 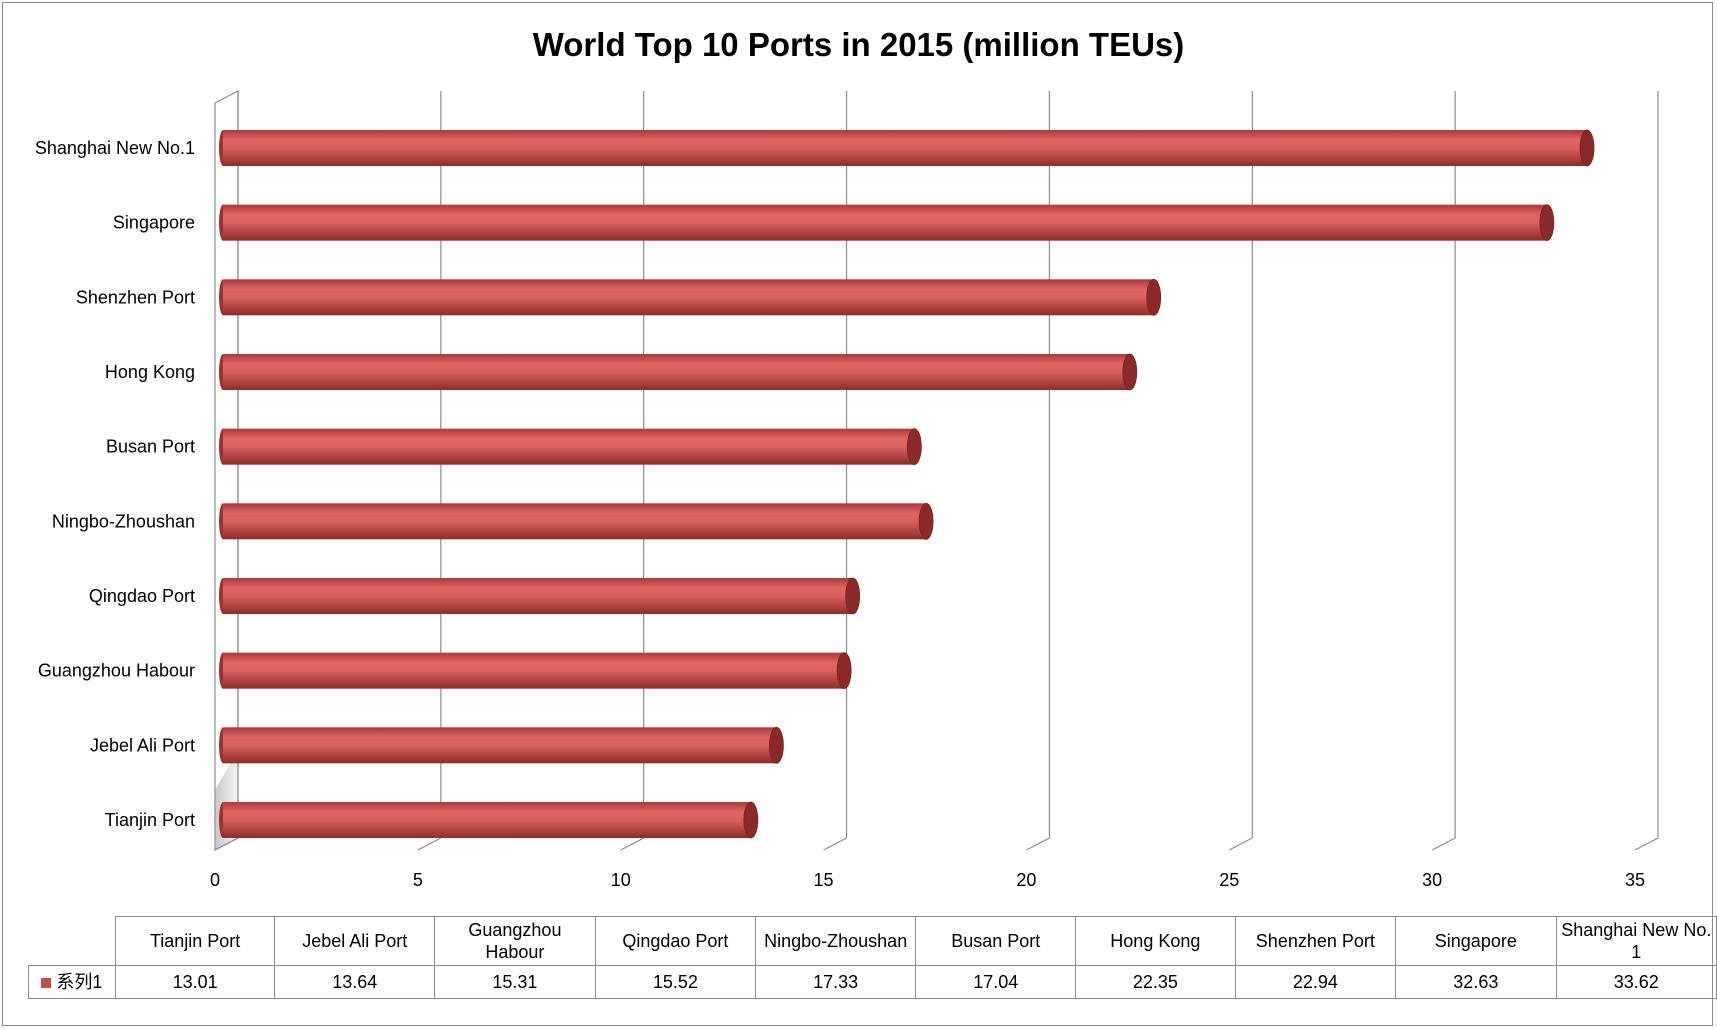 What do you see at coordinates (824, 880) in the screenshot?
I see `x-tick-label: 15` at bounding box center [824, 880].